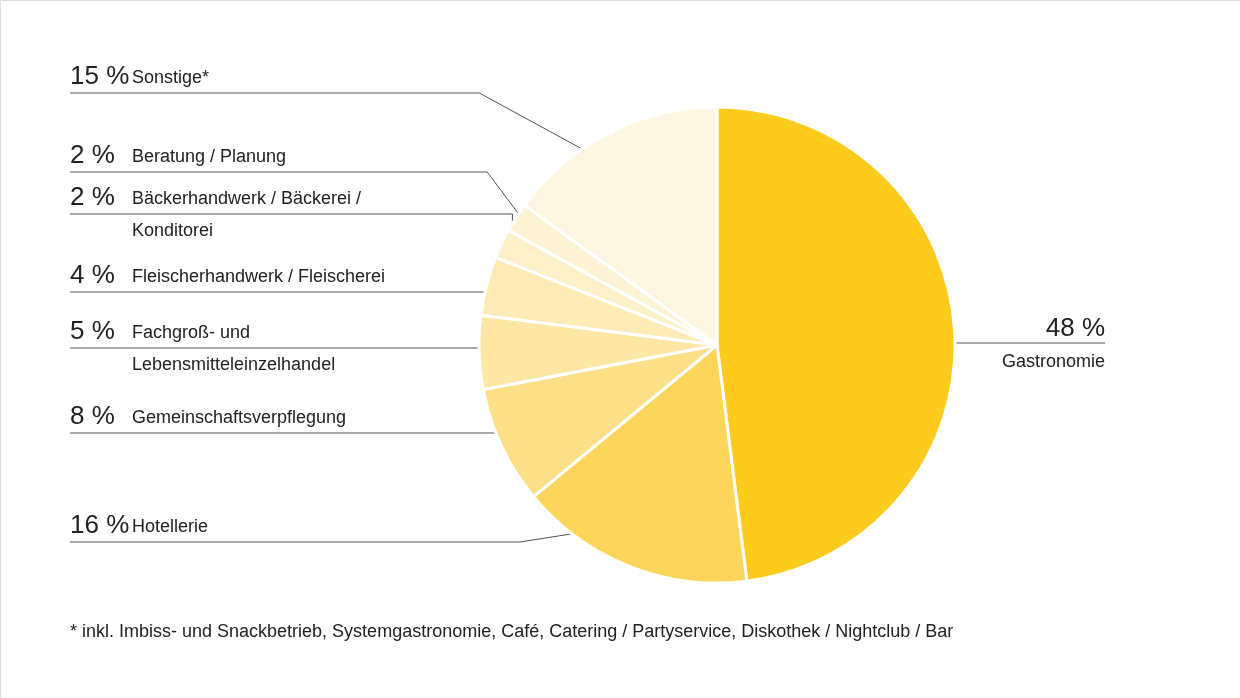 Image resolution: width=1240 pixels, height=698 pixels. I want to click on slice-label: Hotellerie, so click(170, 526).